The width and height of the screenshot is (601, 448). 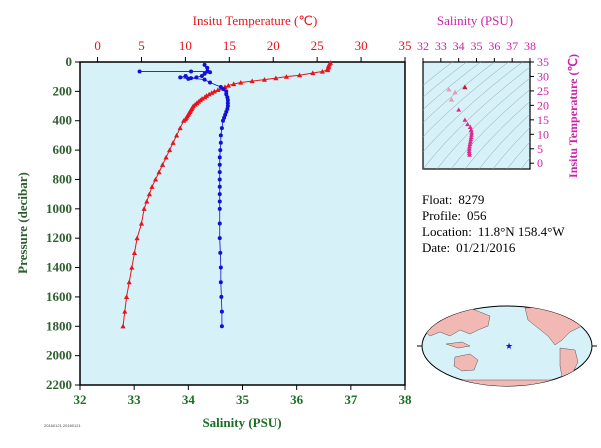 What do you see at coordinates (475, 20) in the screenshot?
I see `ts-salinity-axis-title: Salinity (PSU)` at bounding box center [475, 20].